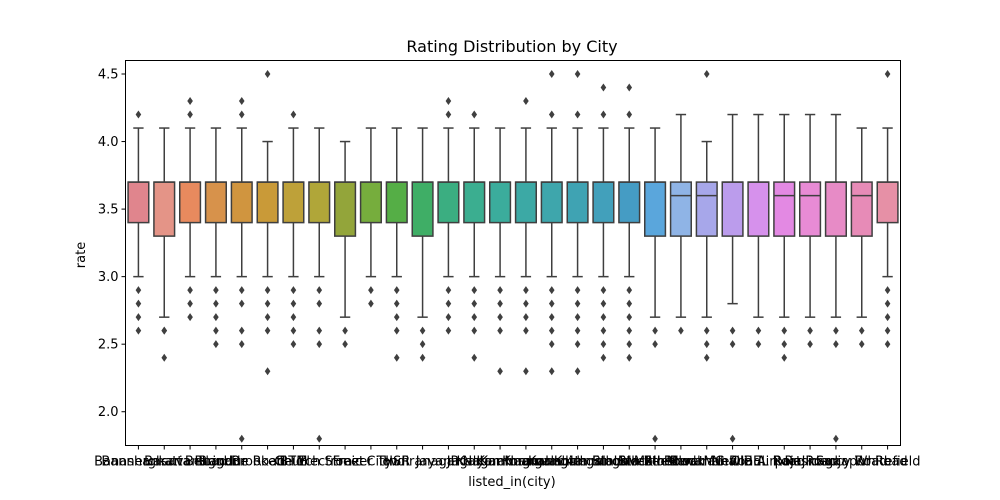 The image size is (1000, 500). Describe the element at coordinates (319, 462) in the screenshot. I see `x-tick-label: Church Street` at that location.